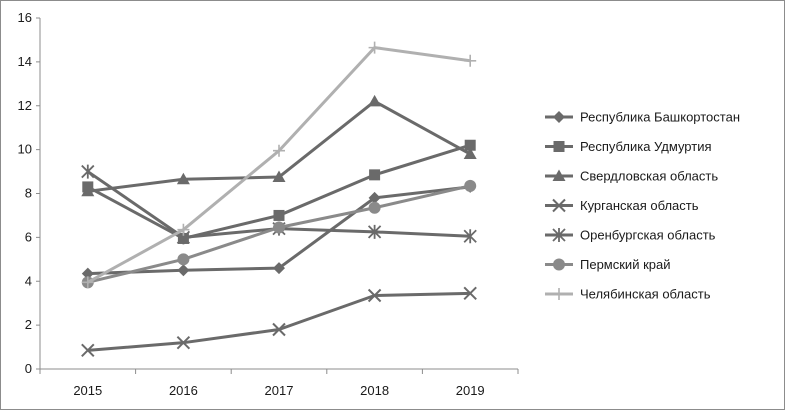 This screenshot has width=785, height=410. What do you see at coordinates (25, 105) in the screenshot?
I see `y-tick-label: 12` at bounding box center [25, 105].